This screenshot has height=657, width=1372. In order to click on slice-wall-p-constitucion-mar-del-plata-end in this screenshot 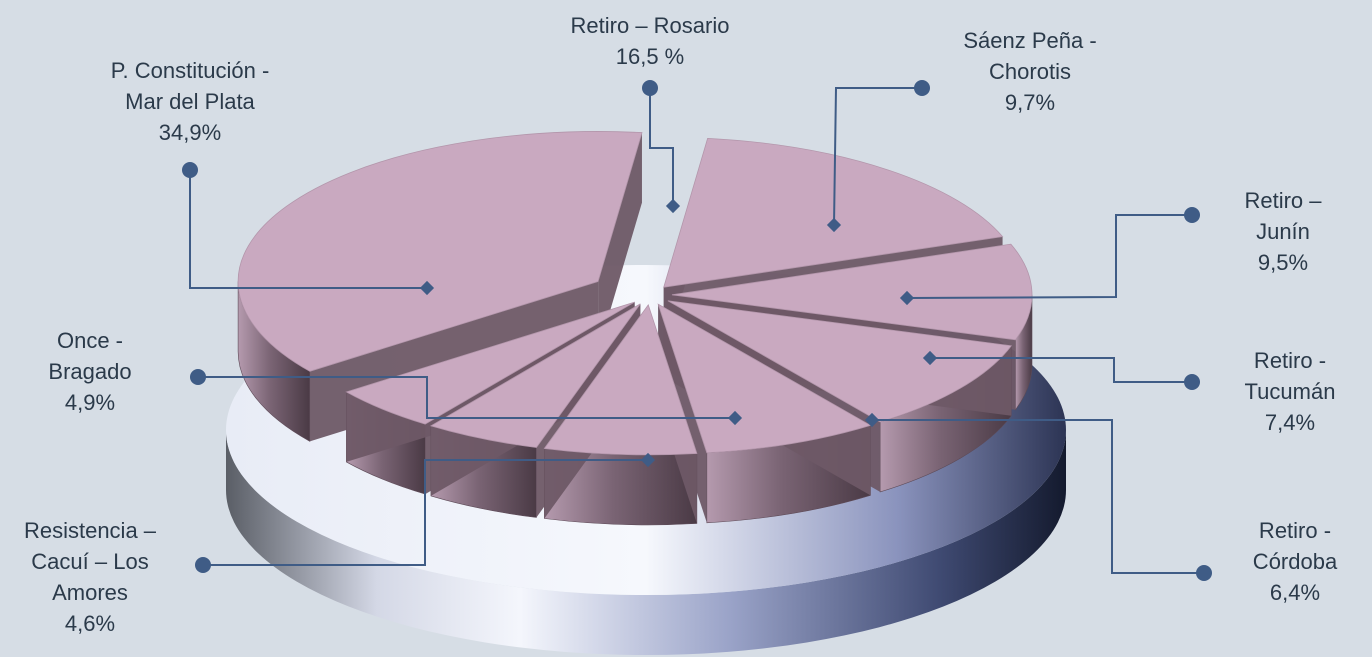, I will do `click(620, 242)`.